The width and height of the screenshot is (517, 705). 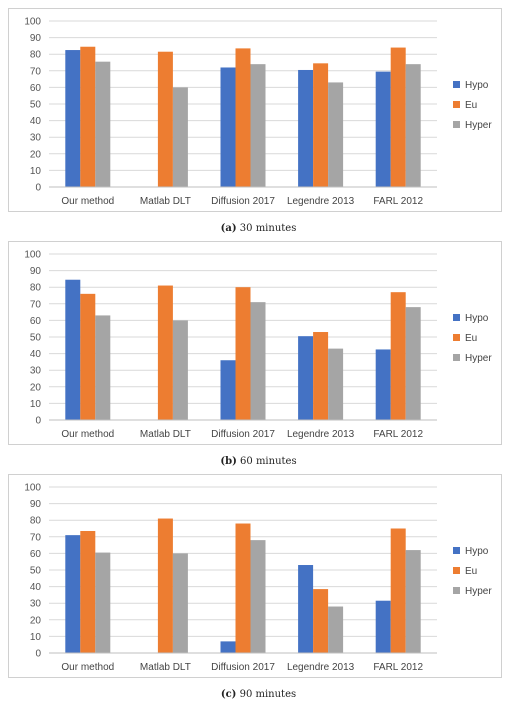 I want to click on caption-c-text: 90 minutes, so click(x=268, y=694).